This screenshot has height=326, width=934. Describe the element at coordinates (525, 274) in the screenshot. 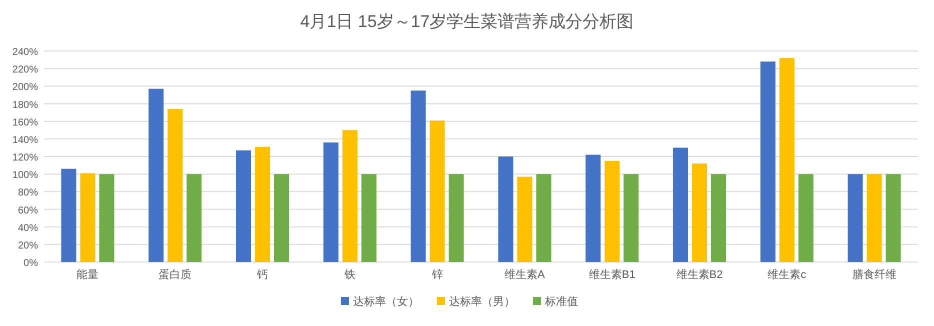

I see `x-tick-label: 维生素A` at that location.